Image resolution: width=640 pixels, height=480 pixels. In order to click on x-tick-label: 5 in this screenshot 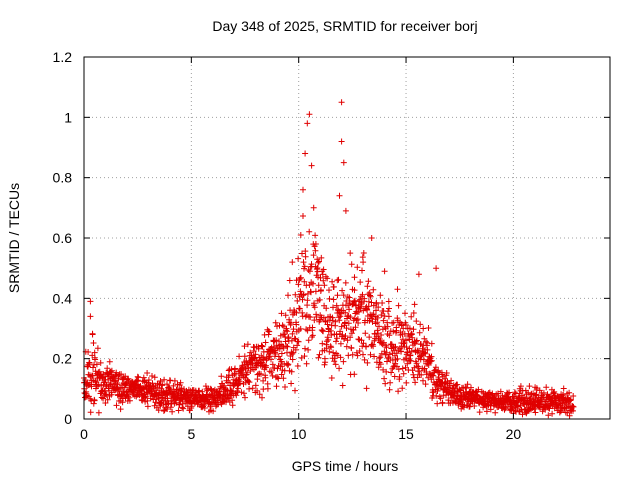, I will do `click(191, 434)`.